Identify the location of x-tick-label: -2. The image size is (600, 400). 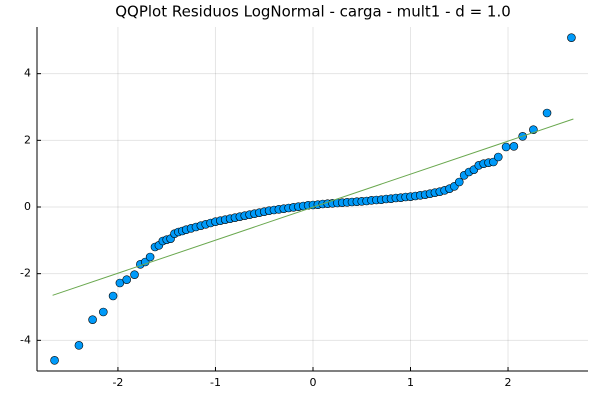
(117, 382).